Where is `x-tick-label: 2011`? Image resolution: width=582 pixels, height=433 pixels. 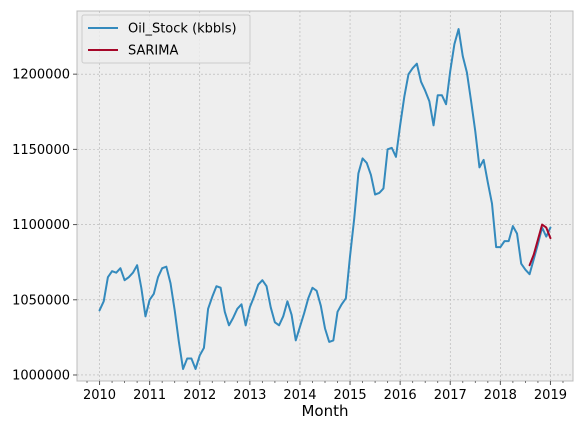 x-tick-label: 2011 is located at coordinates (149, 395).